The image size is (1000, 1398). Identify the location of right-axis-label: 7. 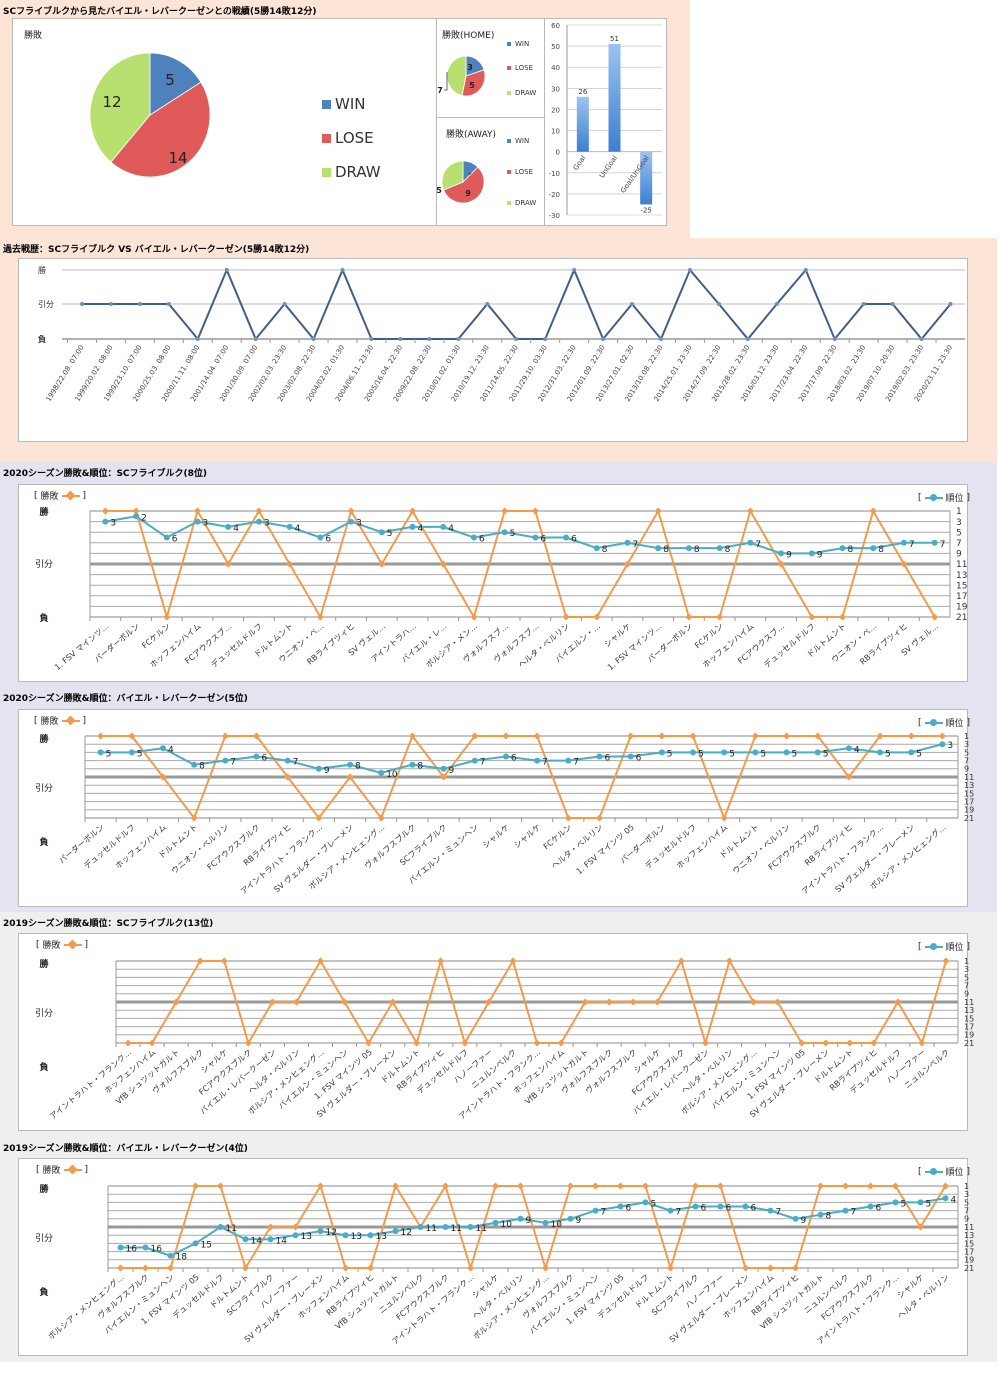
(966, 985).